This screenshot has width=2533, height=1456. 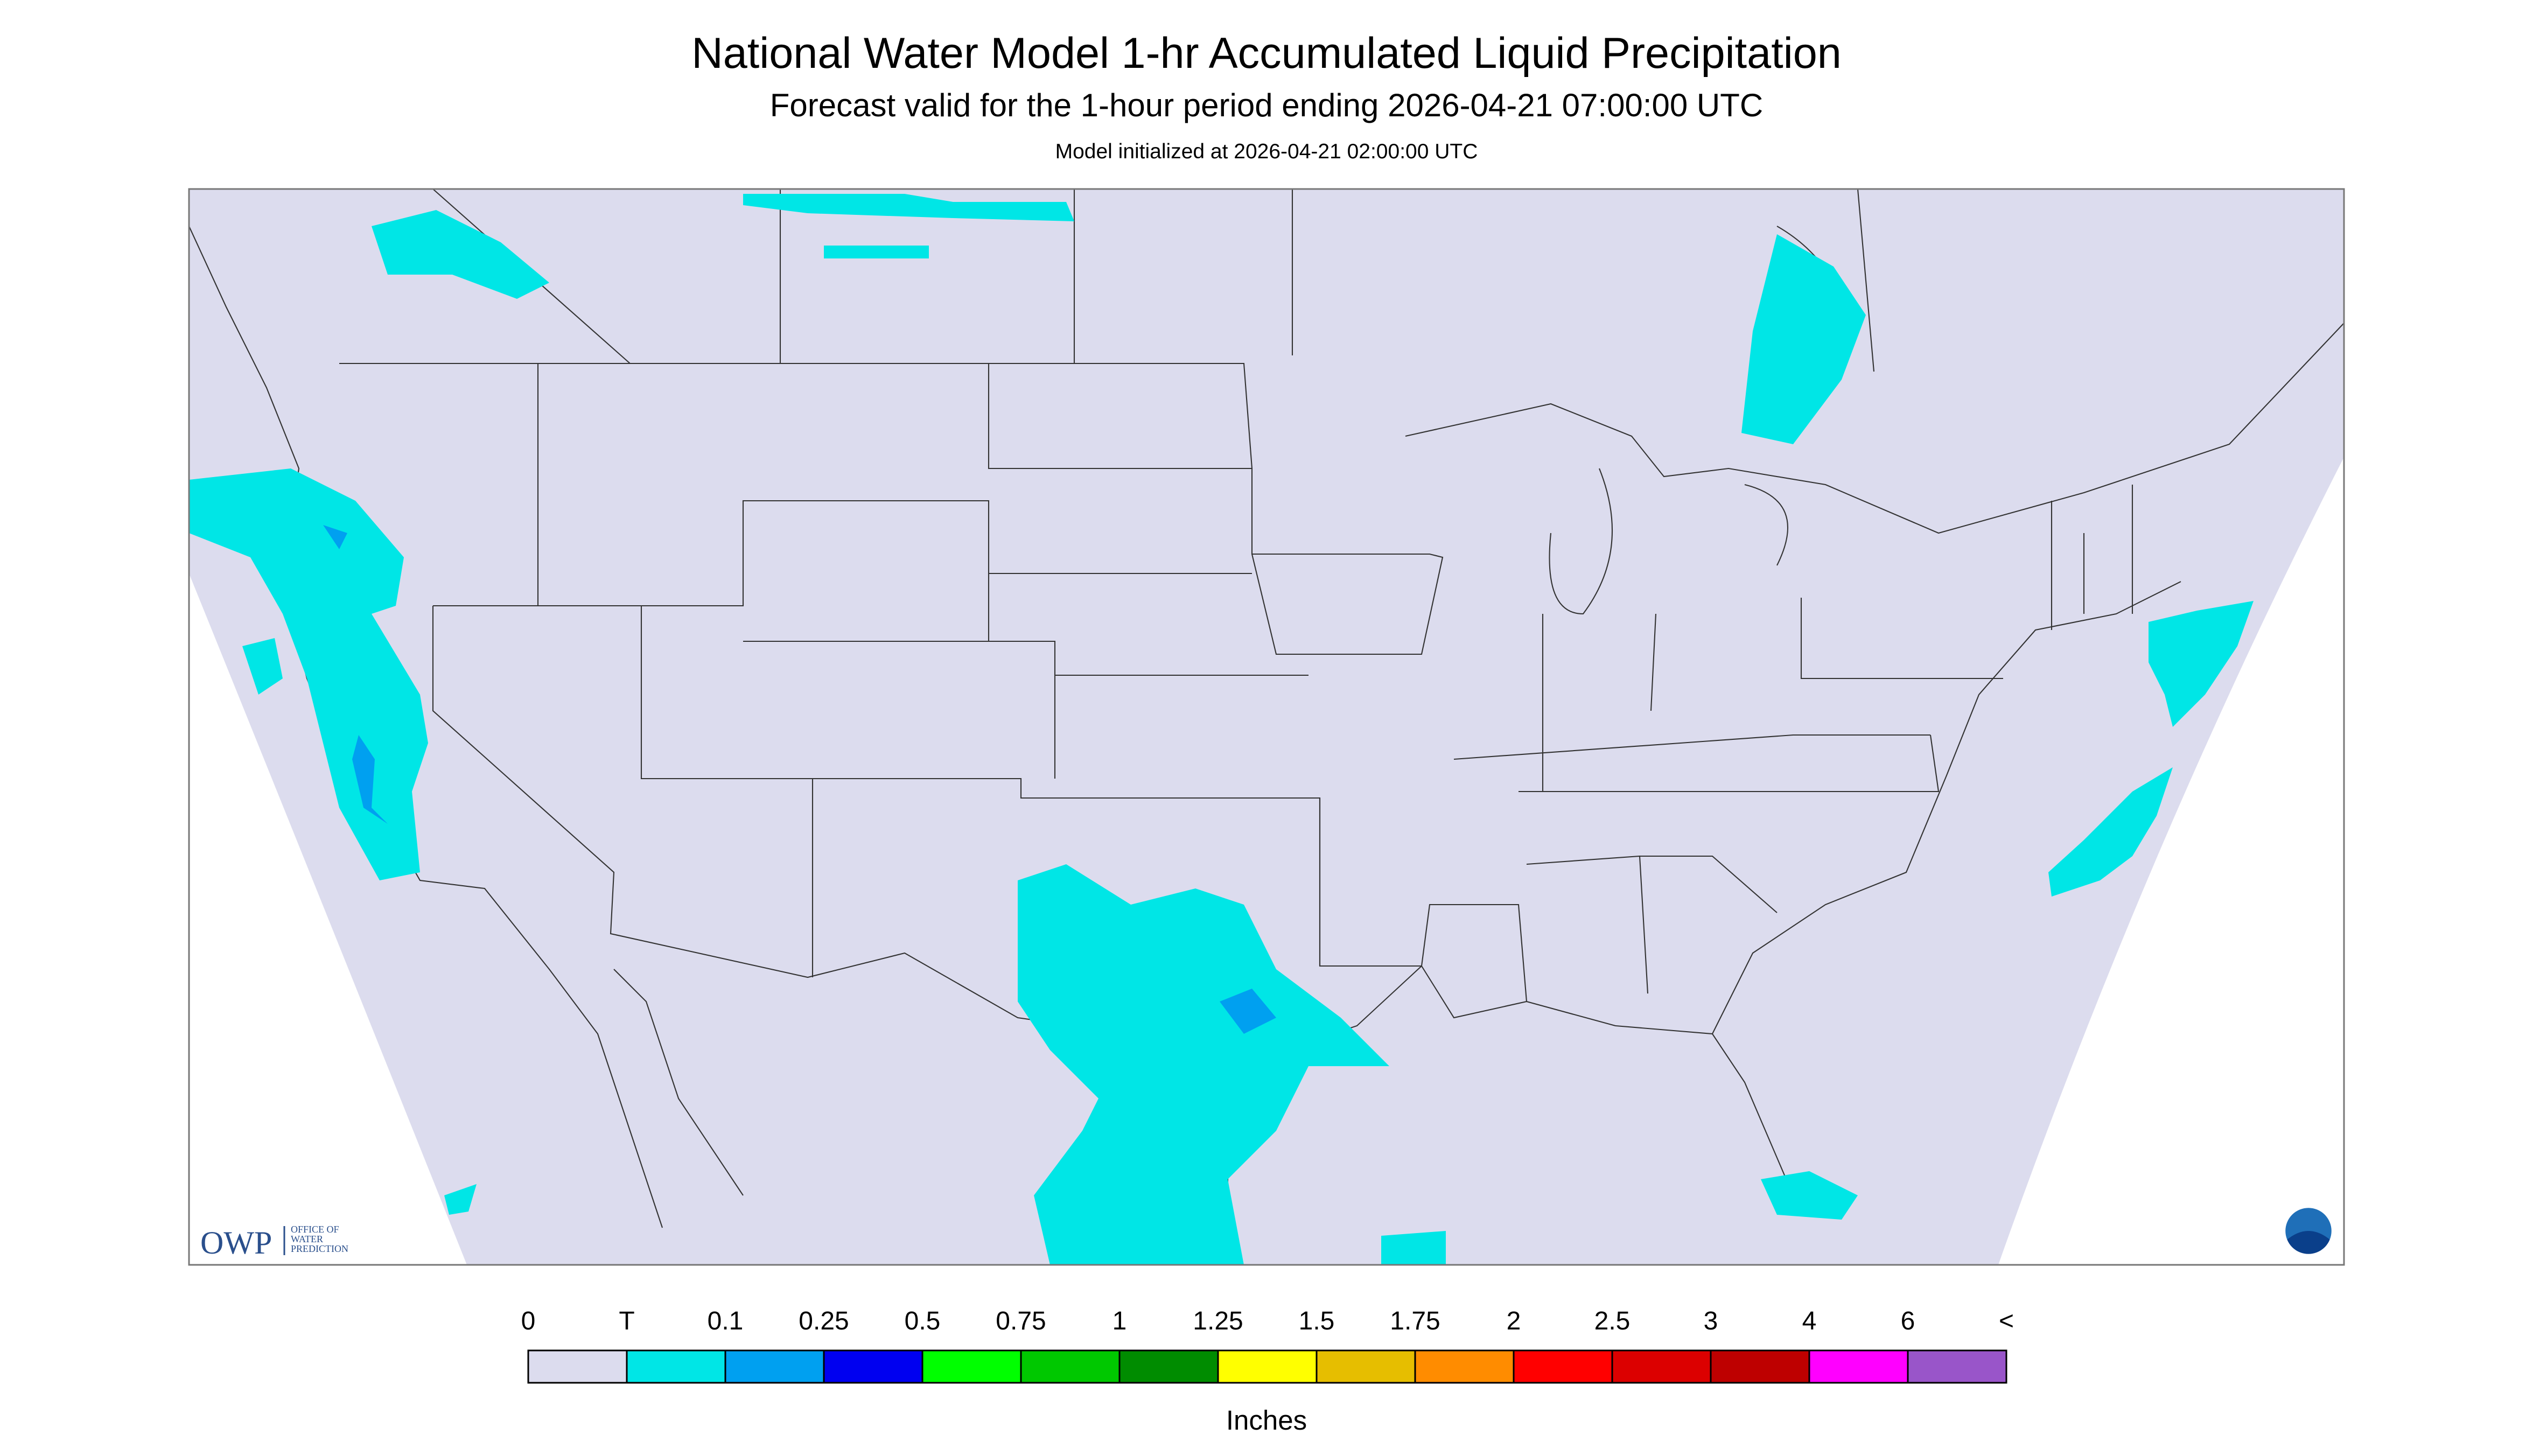 I want to click on colorbar-label: 1.75, so click(x=1415, y=1321).